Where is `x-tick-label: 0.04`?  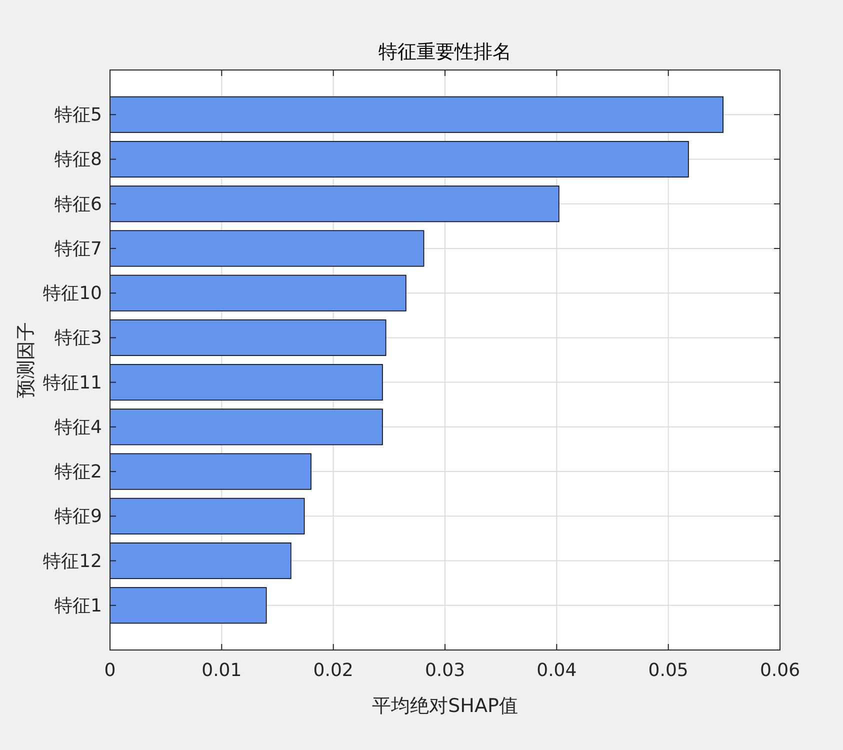
x-tick-label: 0.04 is located at coordinates (556, 670).